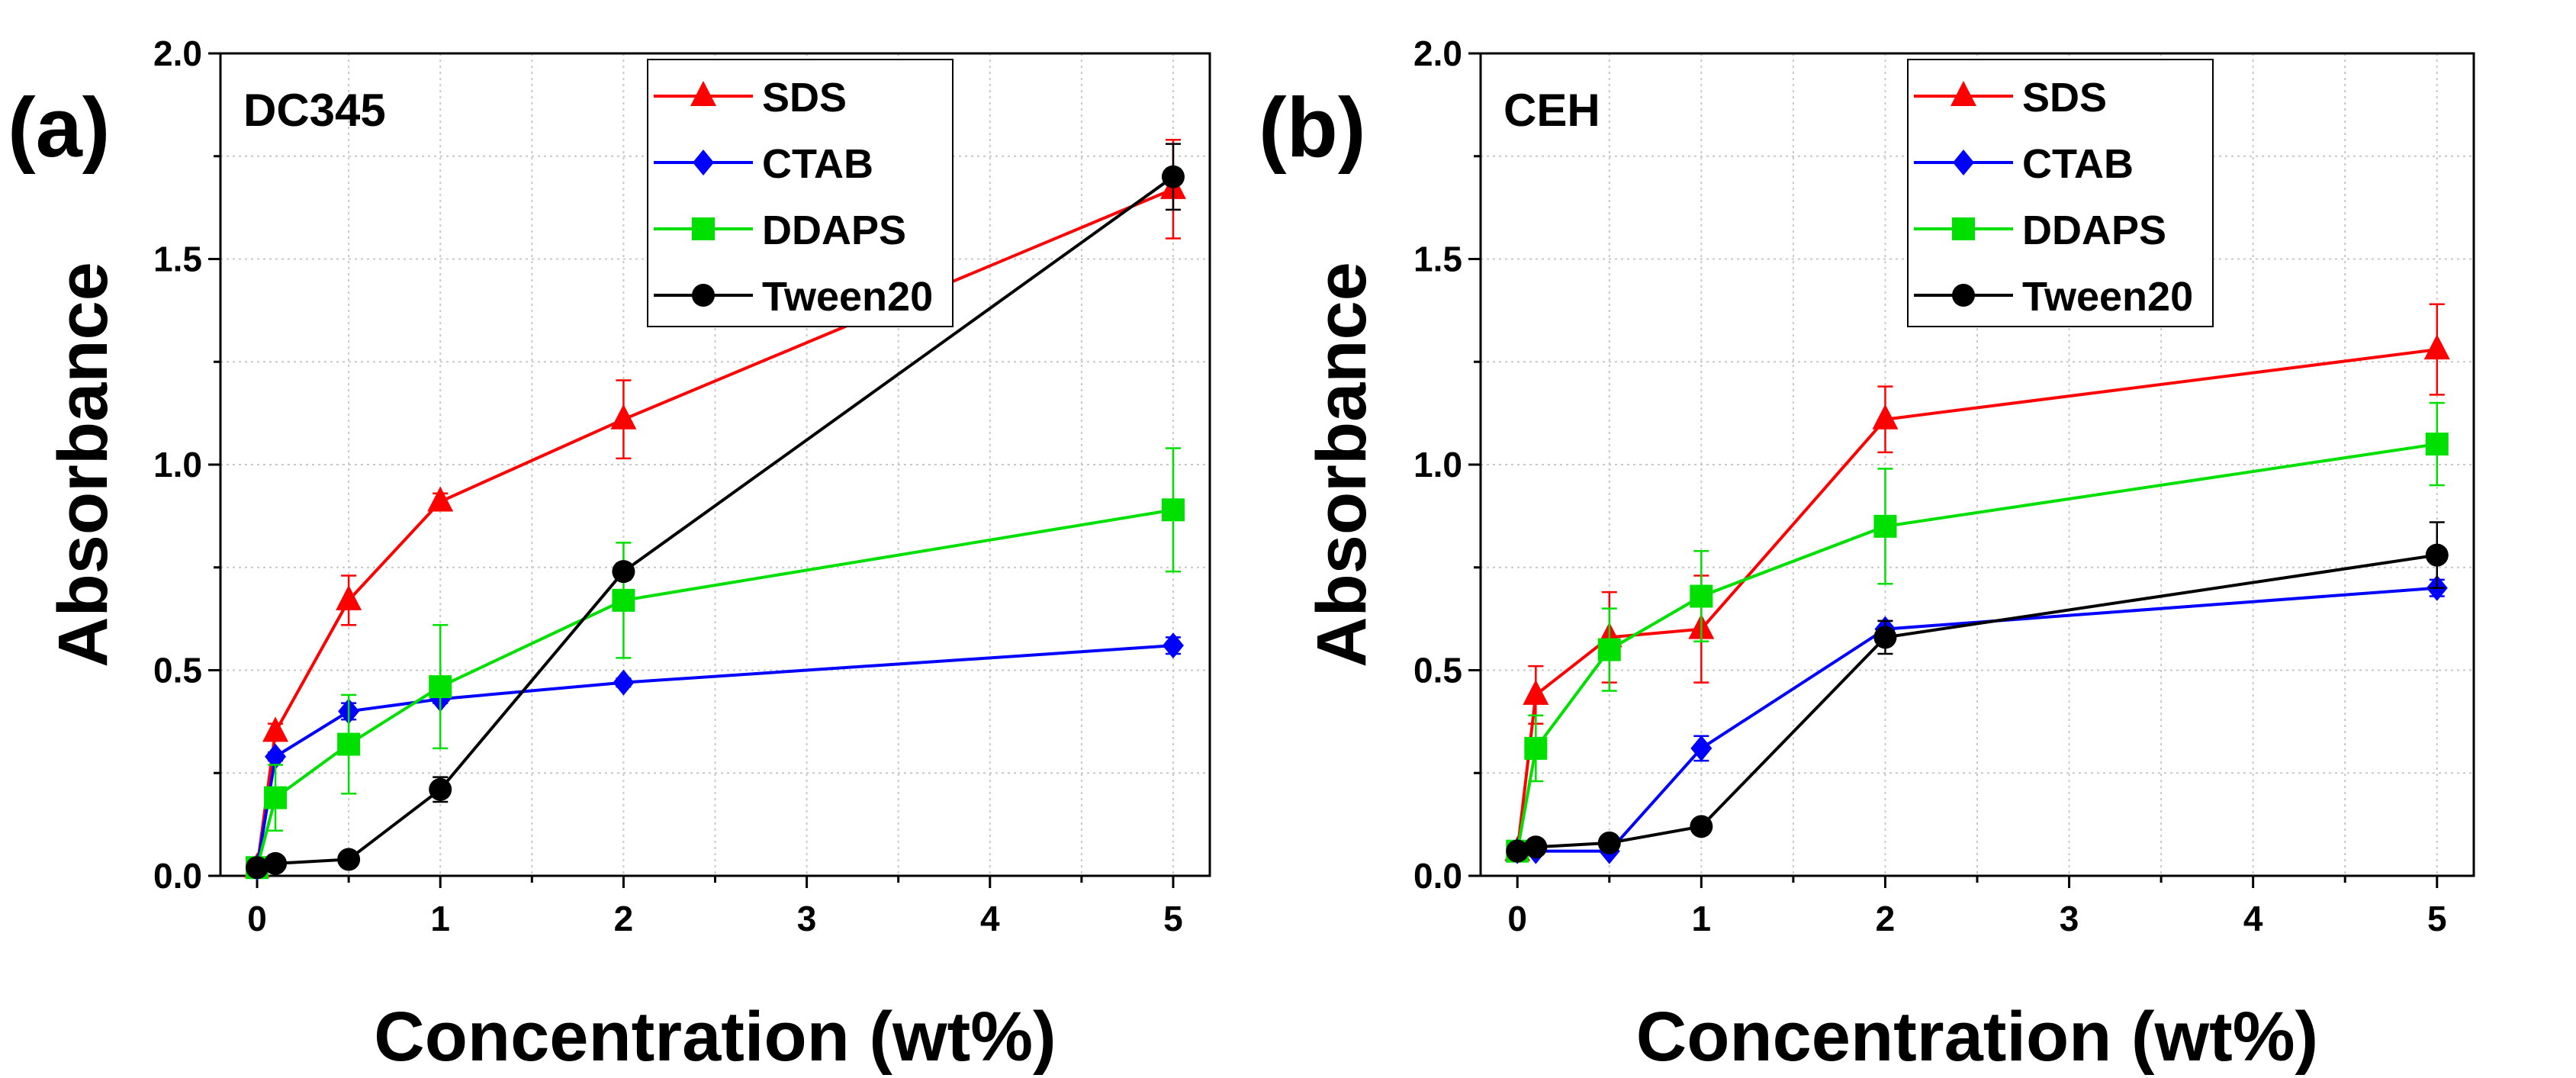 This screenshot has width=2576, height=1078. I want to click on panel-label: (a), so click(59, 128).